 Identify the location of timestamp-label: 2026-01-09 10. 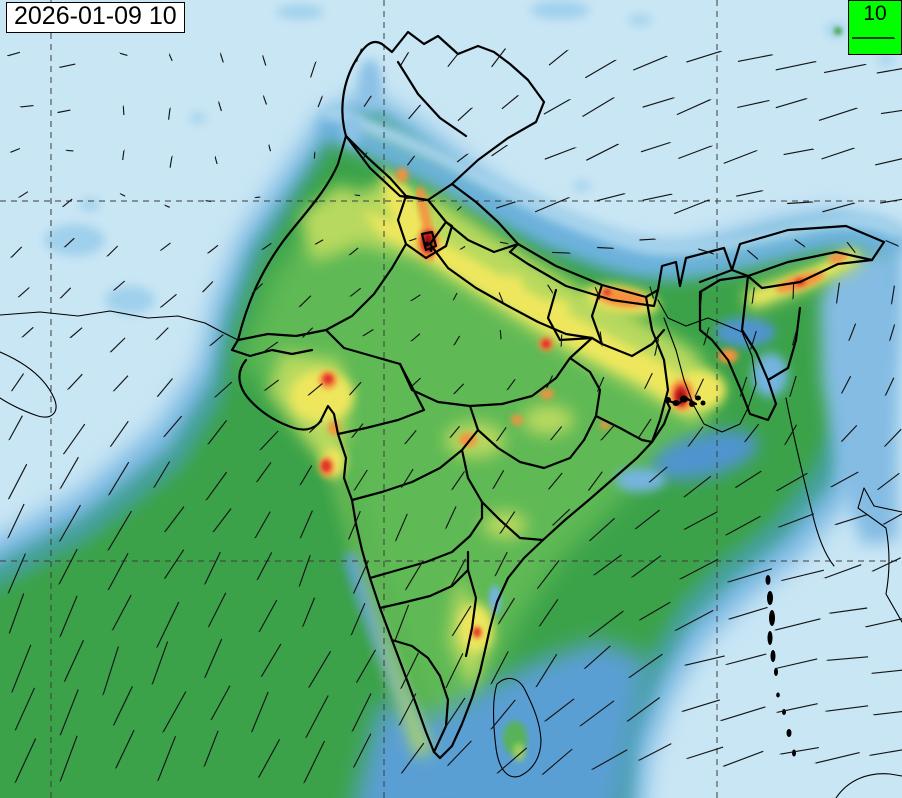
(95, 16).